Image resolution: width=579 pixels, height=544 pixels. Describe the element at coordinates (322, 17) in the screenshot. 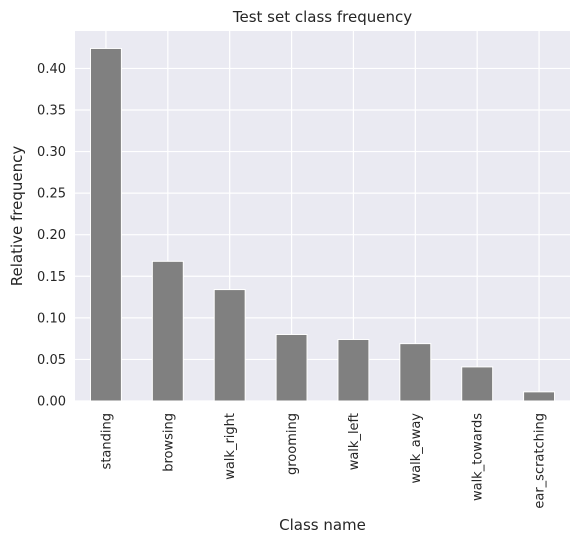

I see `chart-title: Test set class frequency` at that location.